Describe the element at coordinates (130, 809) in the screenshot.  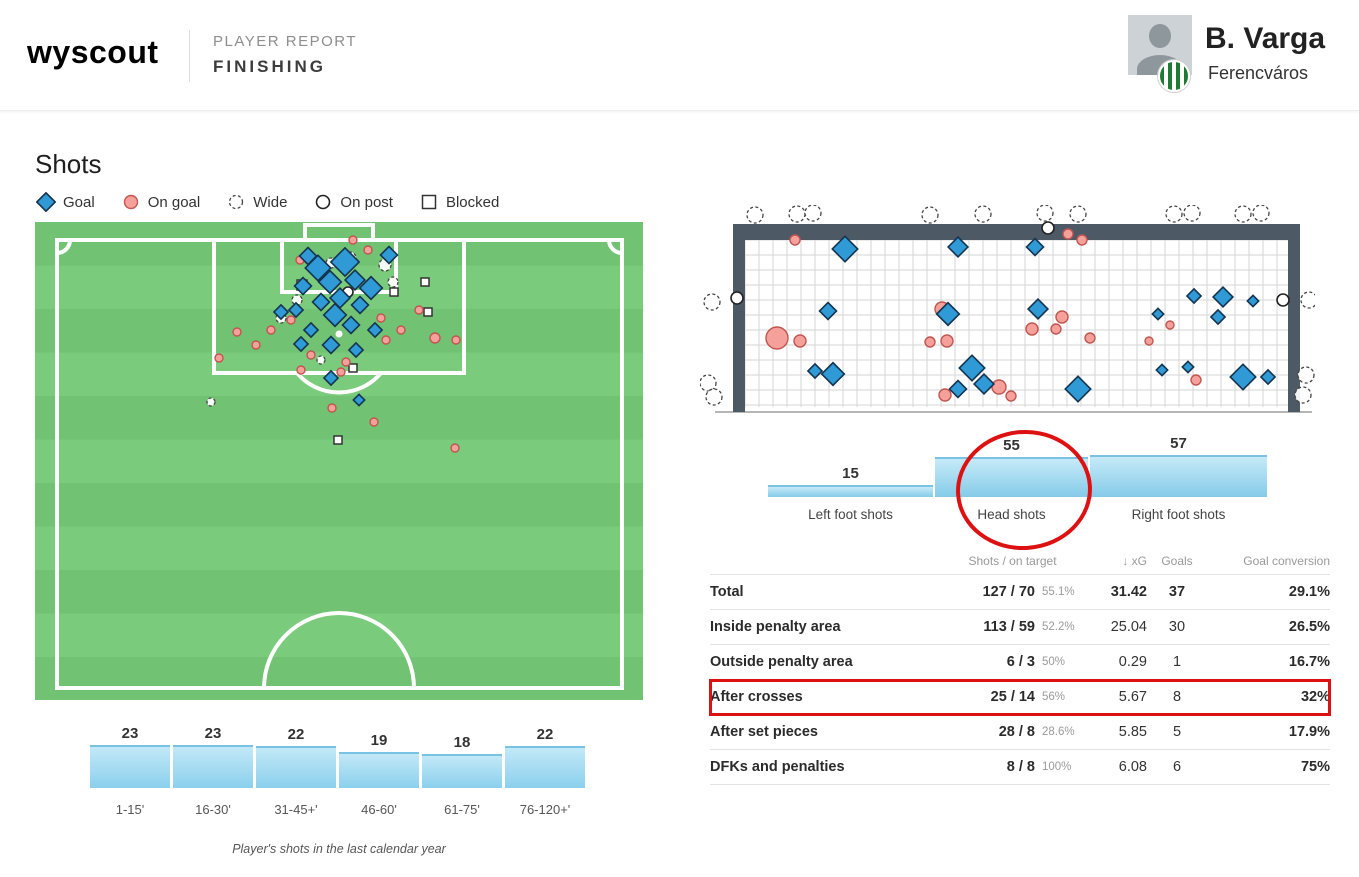
I see `bar-label: 1-15'` at that location.